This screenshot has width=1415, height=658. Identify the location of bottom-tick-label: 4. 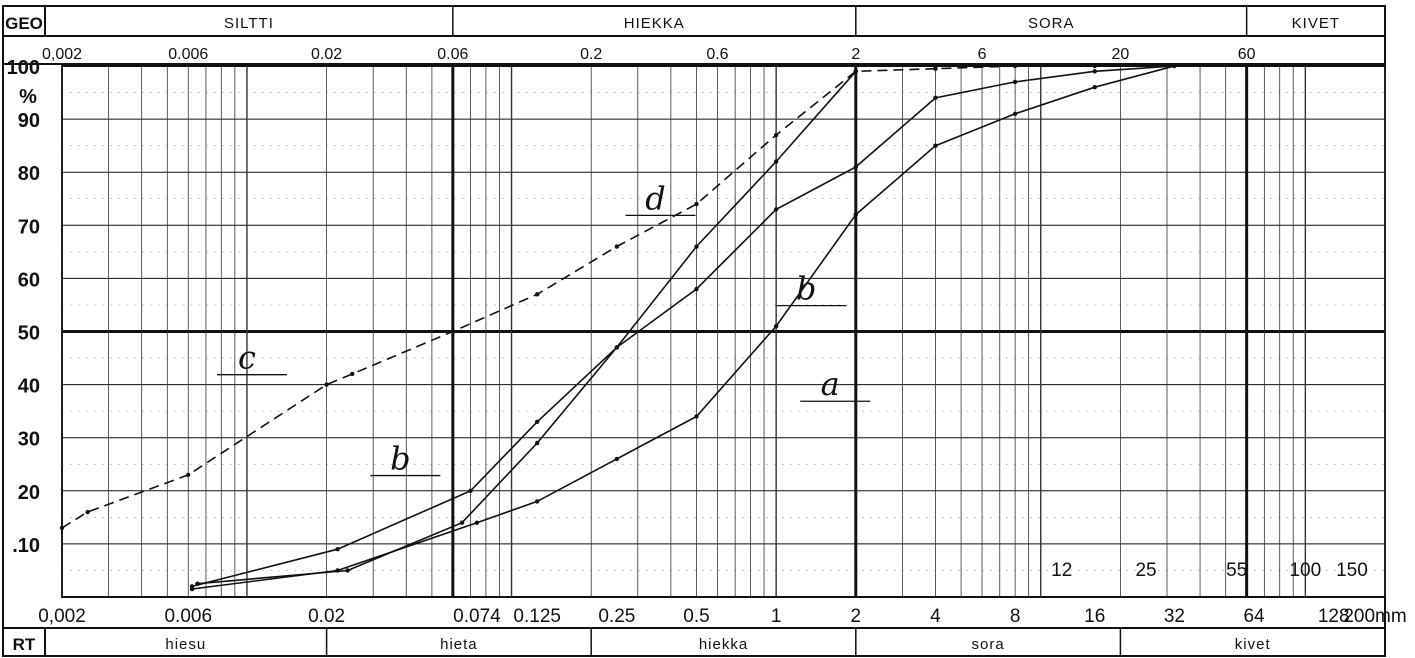
(935, 616).